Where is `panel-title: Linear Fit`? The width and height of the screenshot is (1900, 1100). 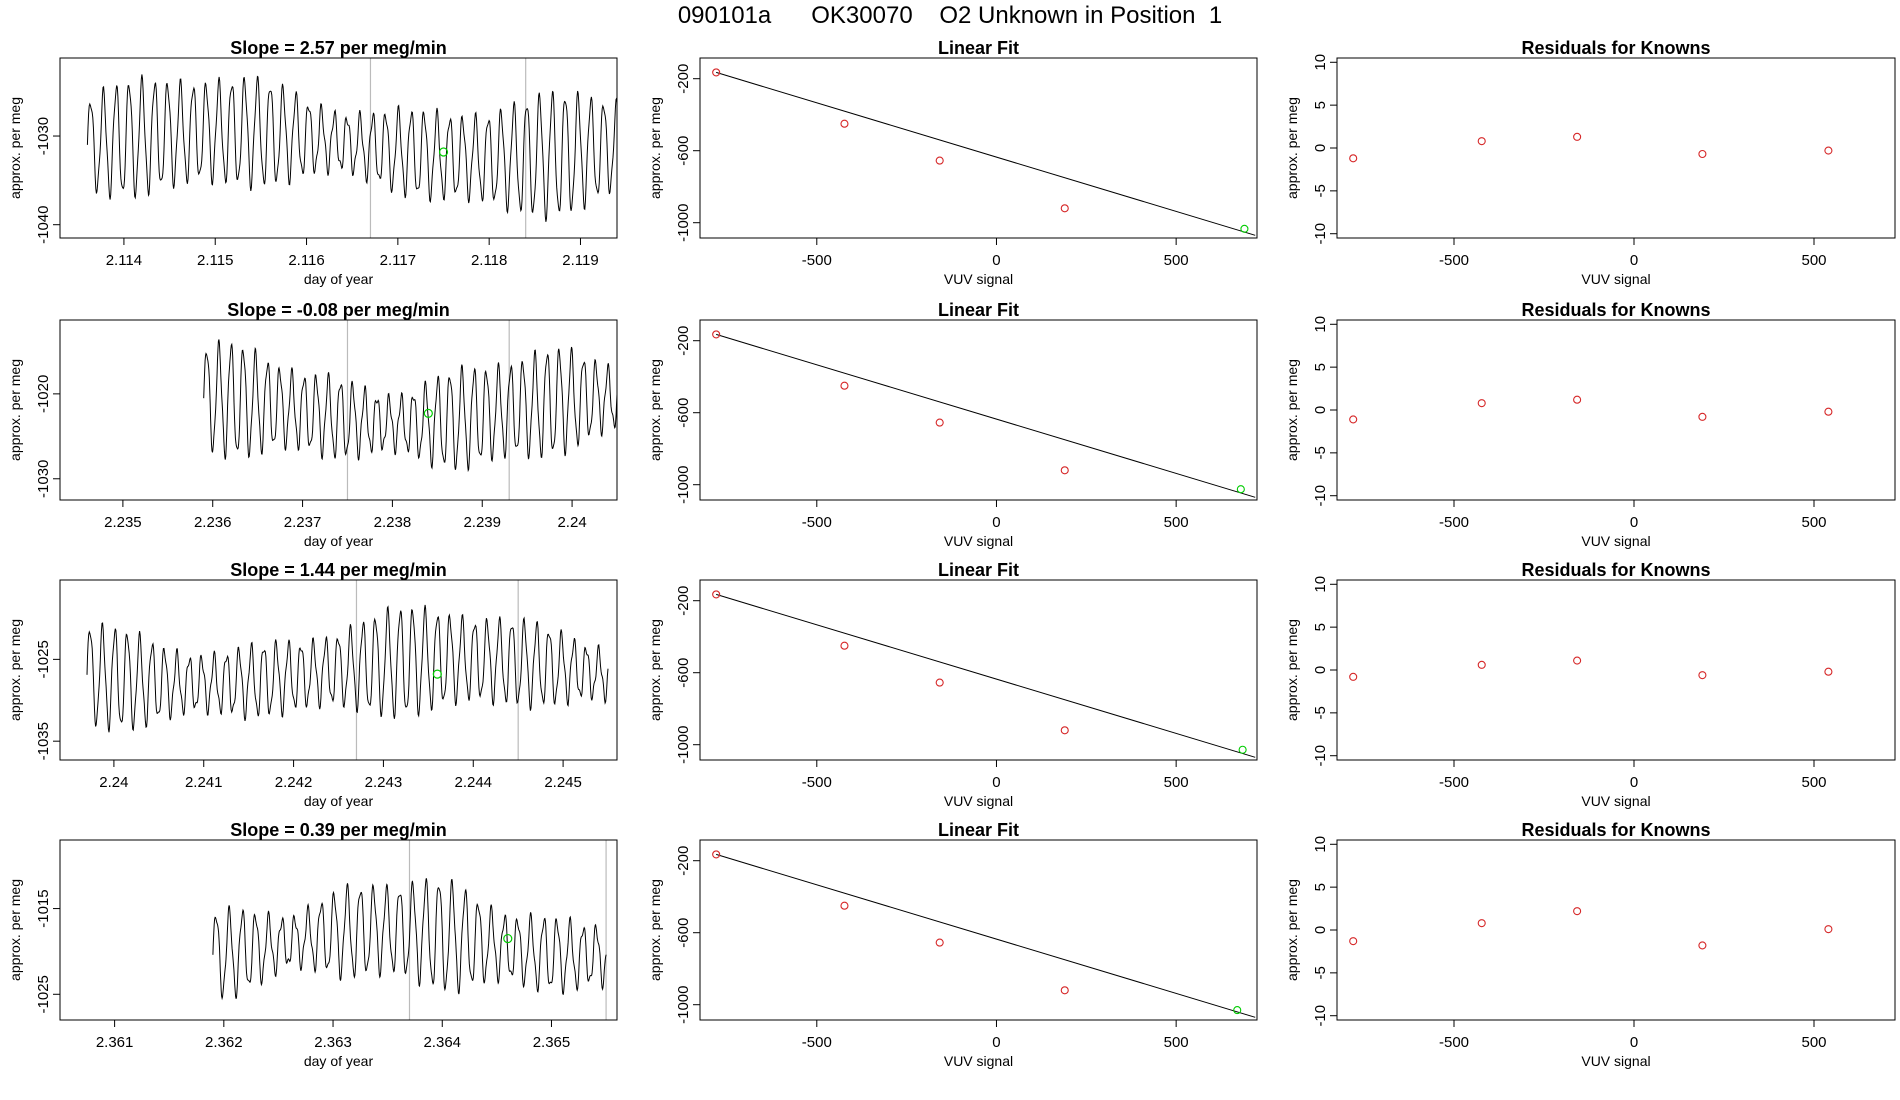 panel-title: Linear Fit is located at coordinates (978, 830).